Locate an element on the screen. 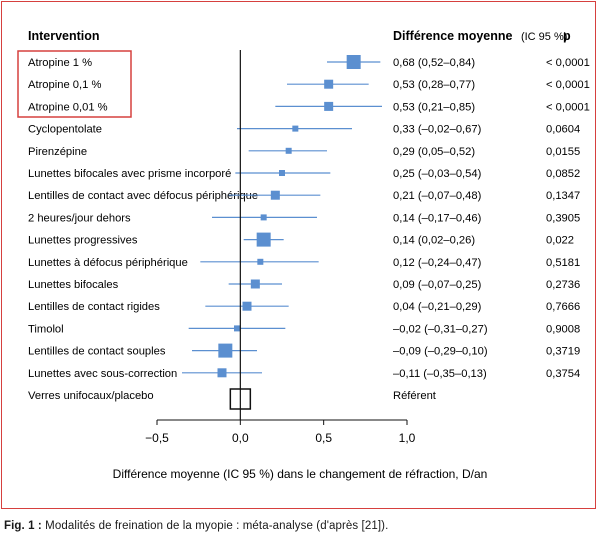 The width and height of the screenshot is (600, 538). header-difference: Différence moyenne (IC 95 %) is located at coordinates (480, 35).